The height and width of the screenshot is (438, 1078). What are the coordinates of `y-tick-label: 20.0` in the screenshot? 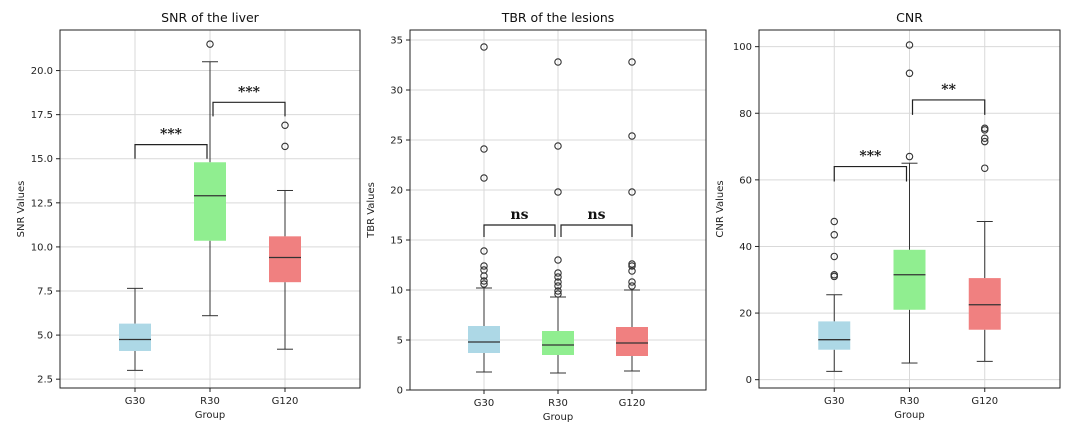 It's located at (42, 71).